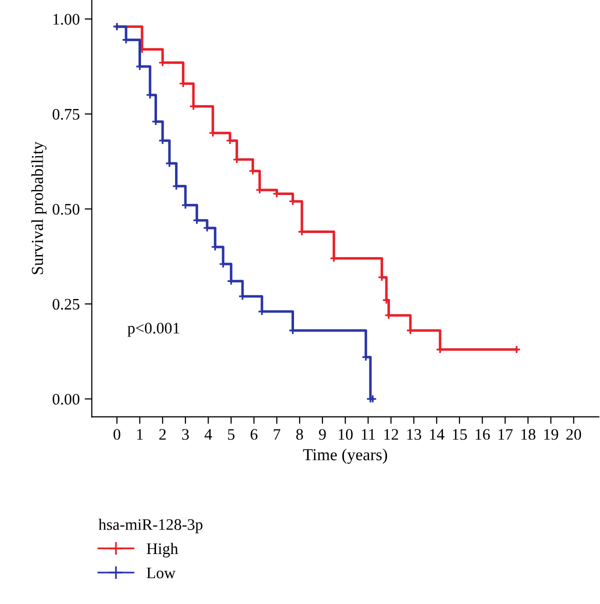  Describe the element at coordinates (150, 526) in the screenshot. I see `legend-title: hsa-miR-128-3p` at that location.